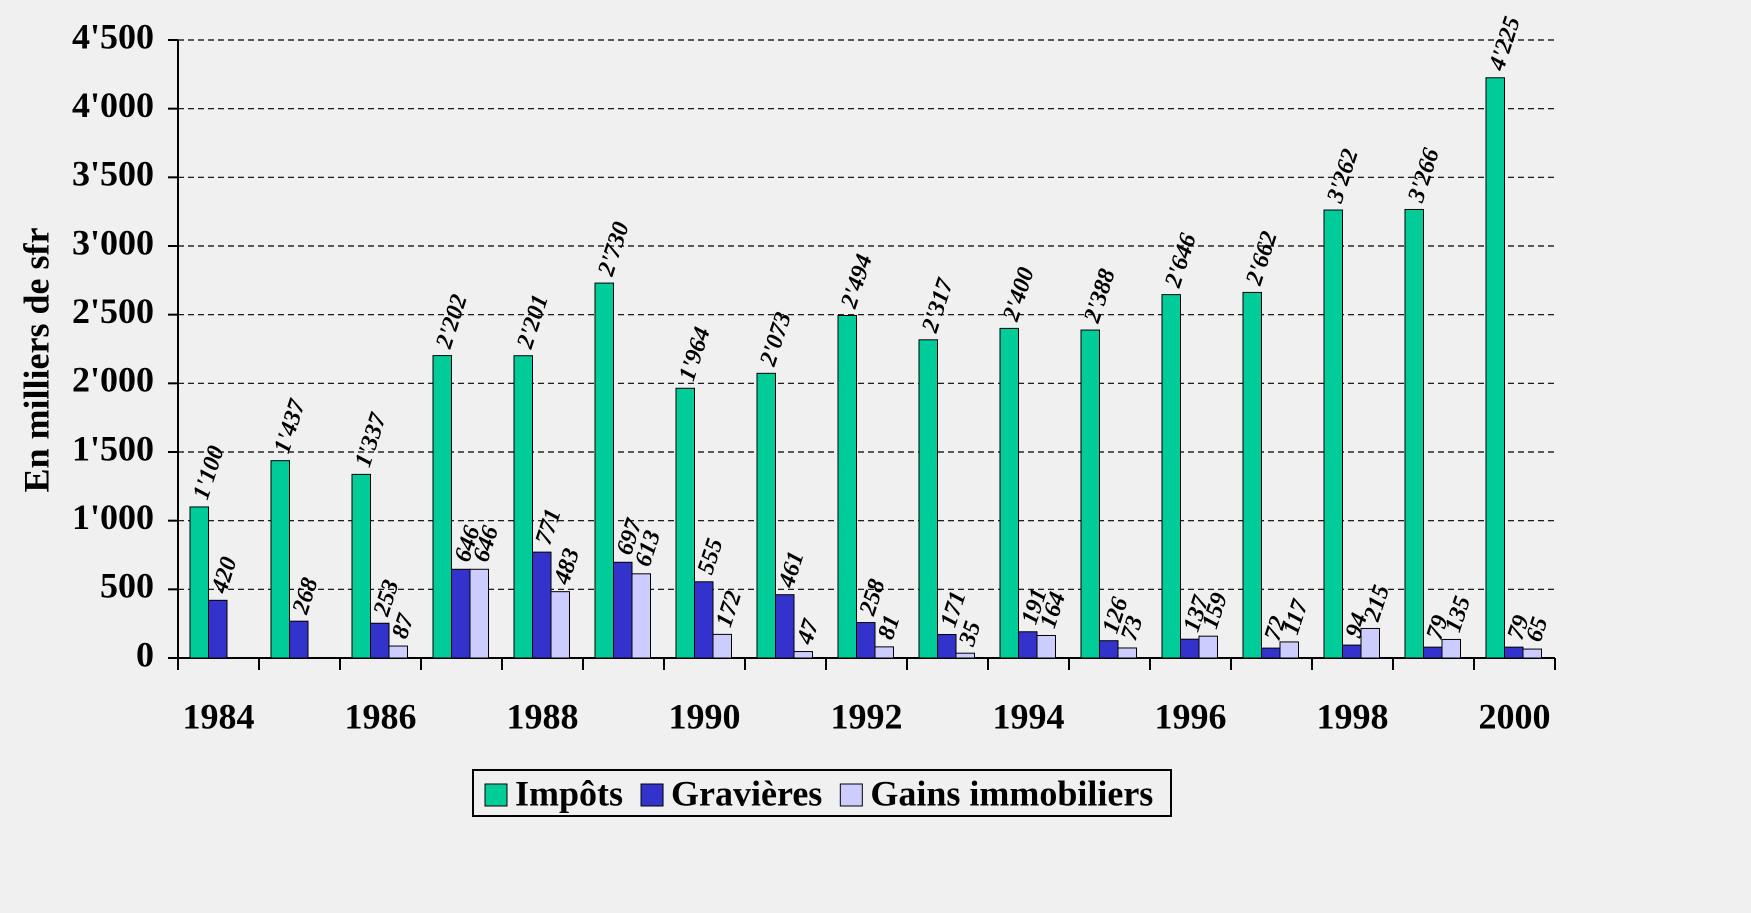  Describe the element at coordinates (113, 174) in the screenshot. I see `y-tick-label: 3'500` at that location.